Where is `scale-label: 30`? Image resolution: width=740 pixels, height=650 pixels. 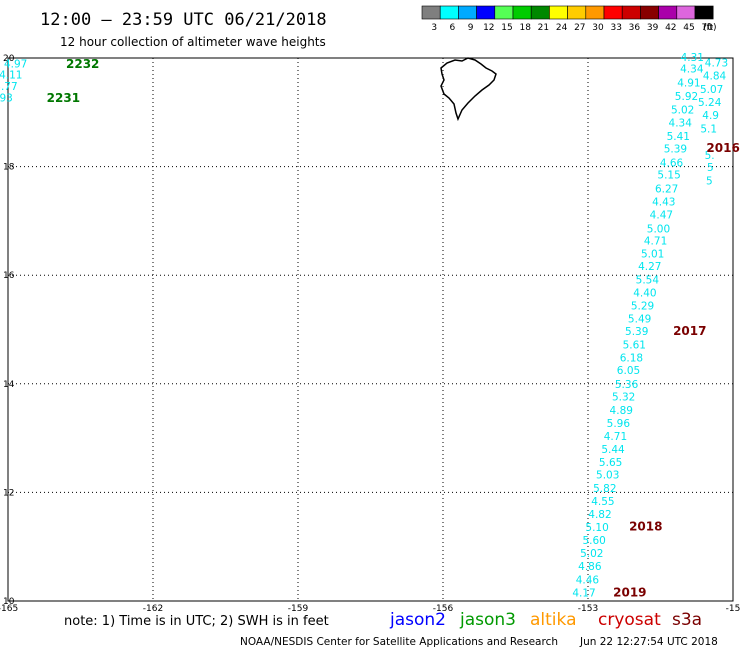
scale-label: 30 is located at coordinates (598, 28).